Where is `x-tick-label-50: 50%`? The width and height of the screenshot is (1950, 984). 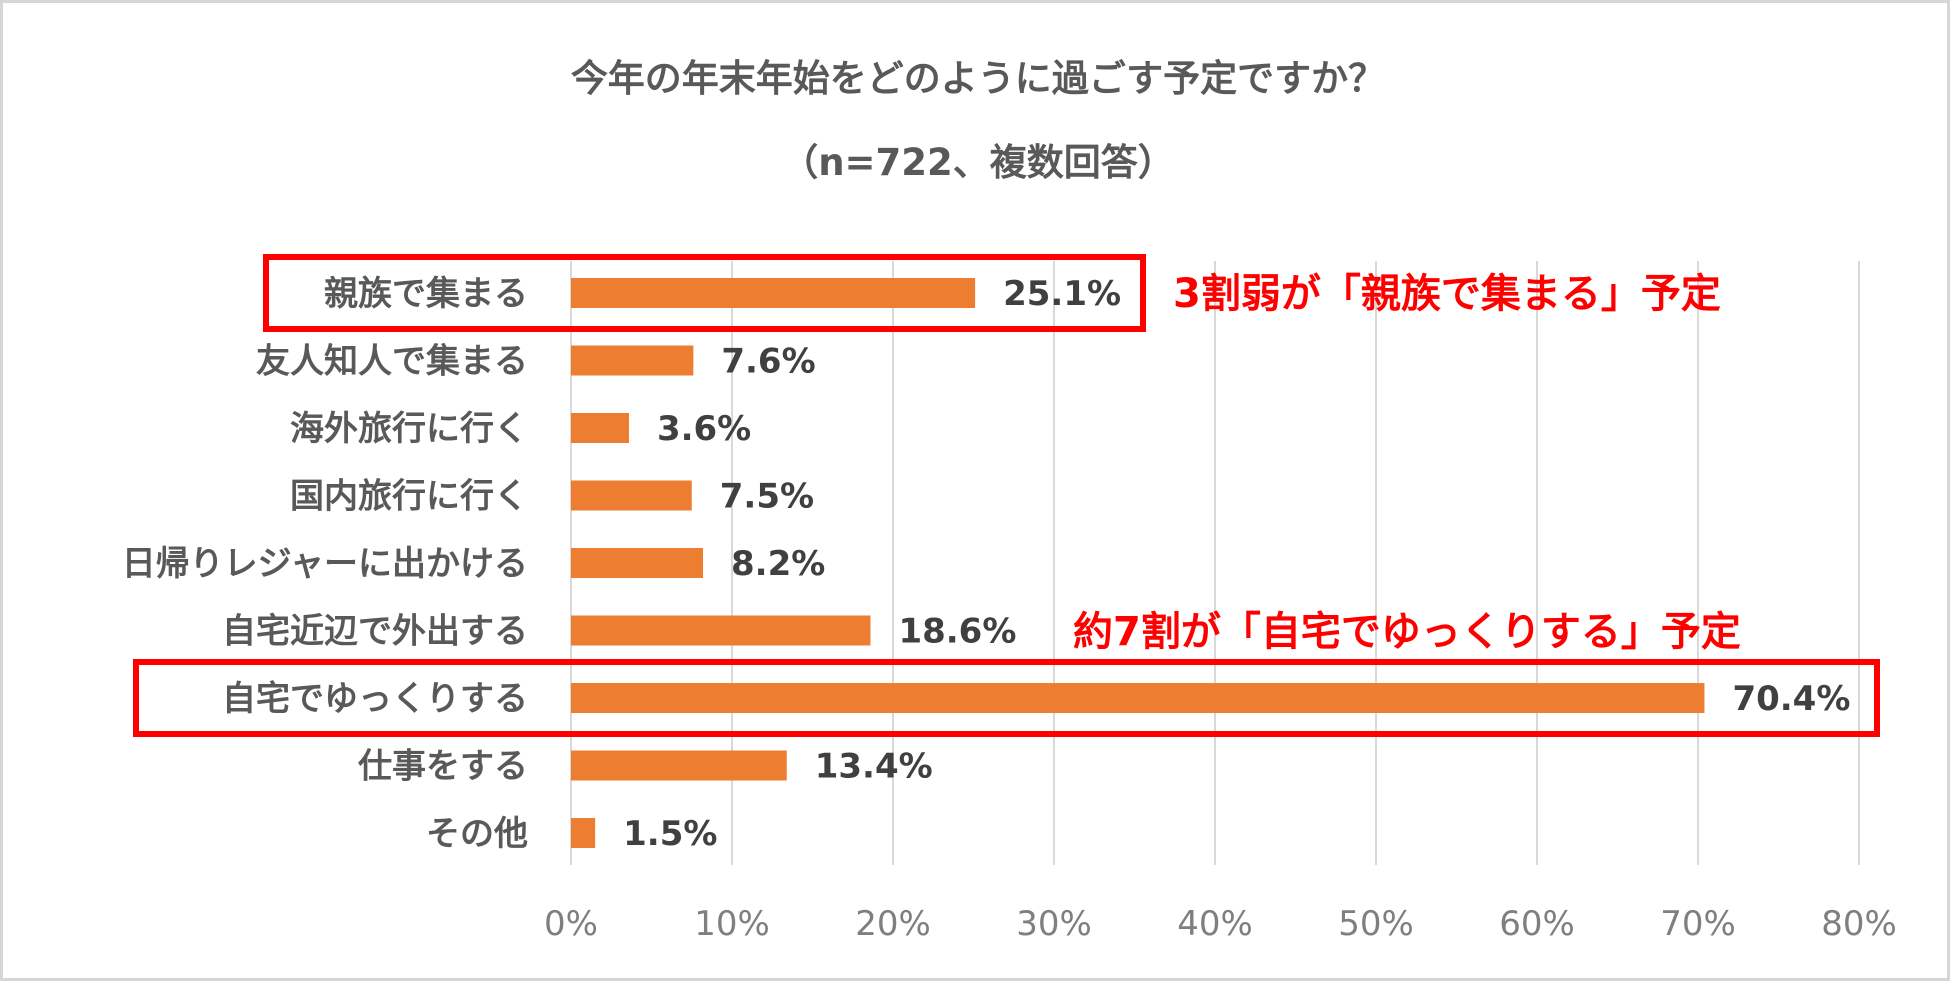 x-tick-label-50: 50% is located at coordinates (1376, 924).